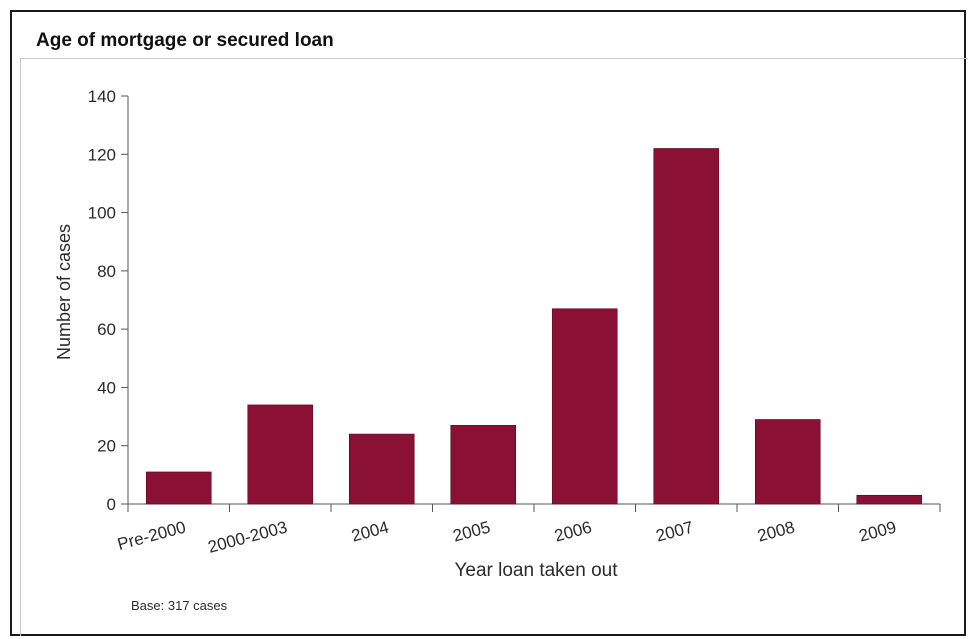 The height and width of the screenshot is (639, 968). What do you see at coordinates (106, 329) in the screenshot?
I see `y-tick-label: 60` at bounding box center [106, 329].